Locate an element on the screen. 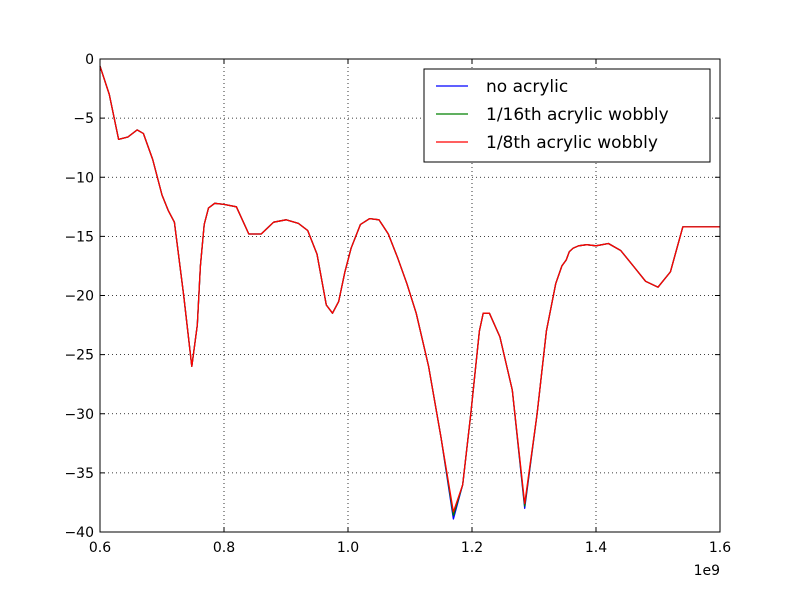 The width and height of the screenshot is (800, 591). x-tick-label: 1.0 is located at coordinates (348, 548).